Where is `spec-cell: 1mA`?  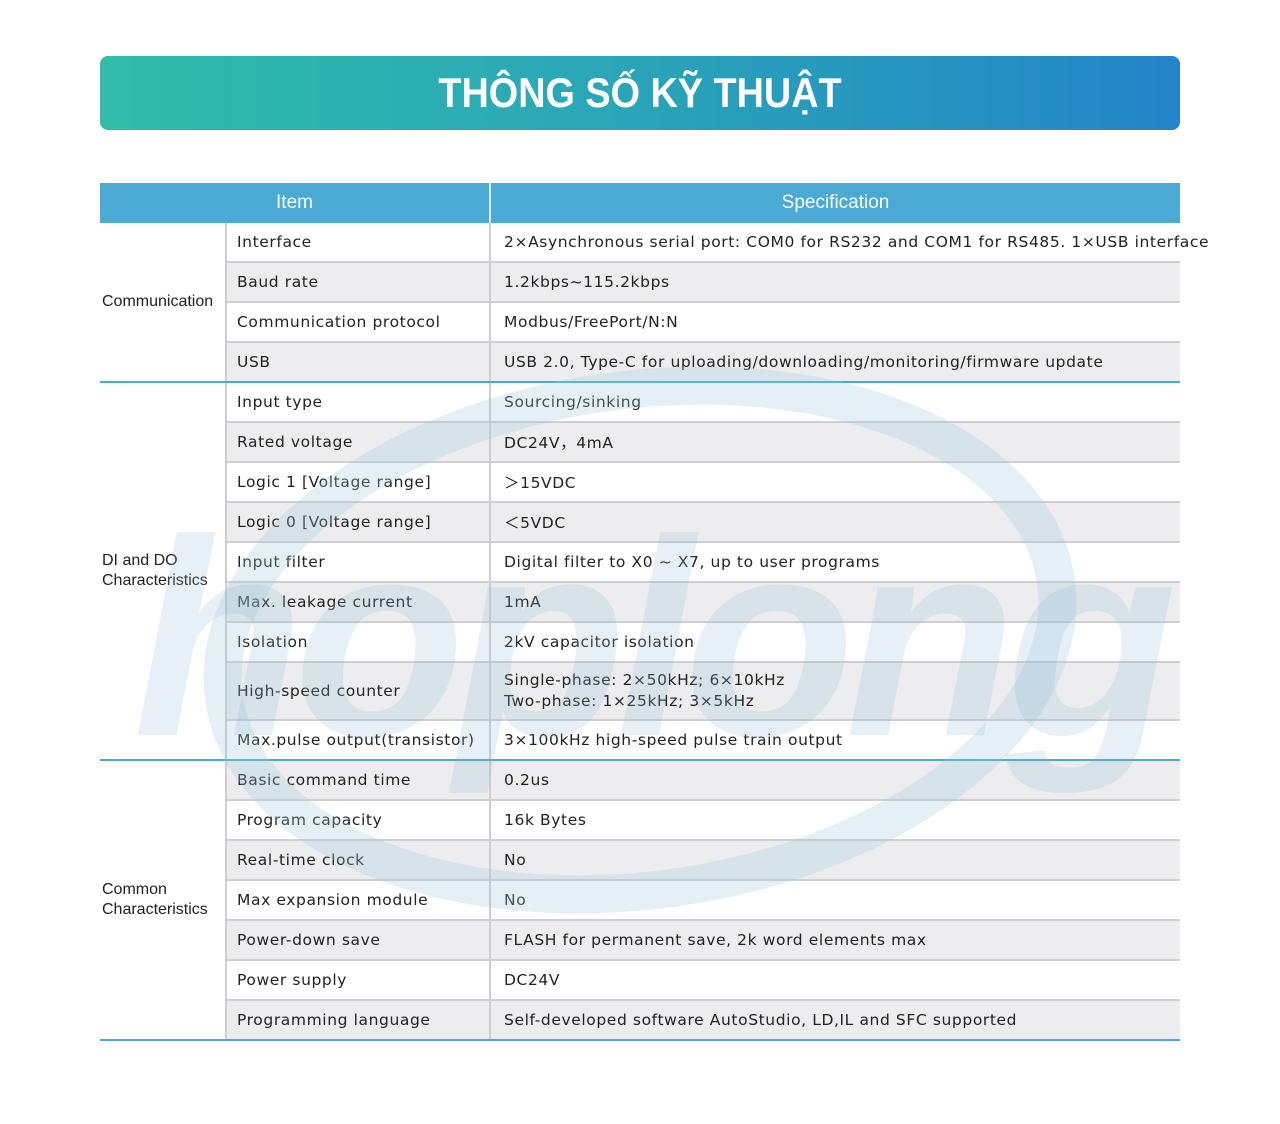
spec-cell: 1mA is located at coordinates (835, 602).